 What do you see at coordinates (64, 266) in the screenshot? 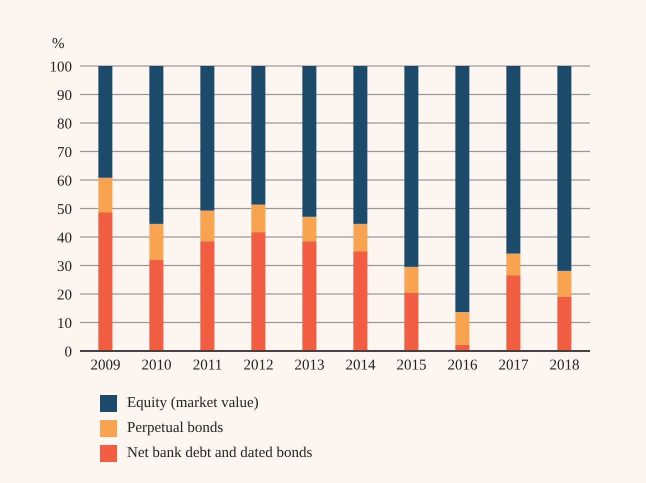
I see `y-tick-label: 30` at bounding box center [64, 266].